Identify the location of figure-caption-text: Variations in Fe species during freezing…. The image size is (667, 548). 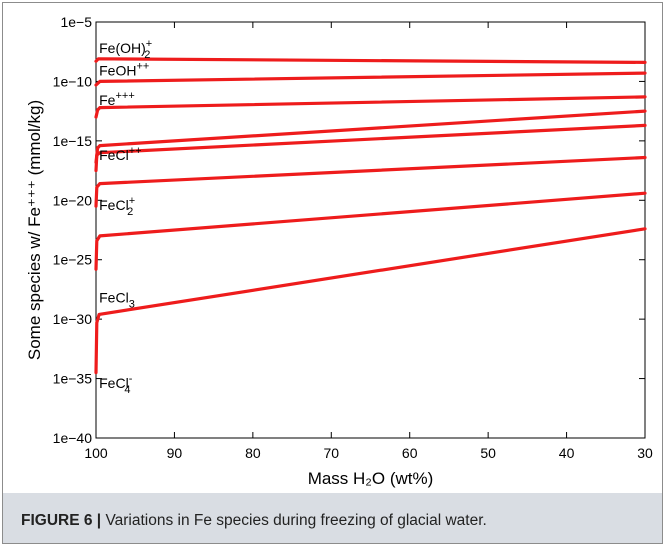
(294, 520).